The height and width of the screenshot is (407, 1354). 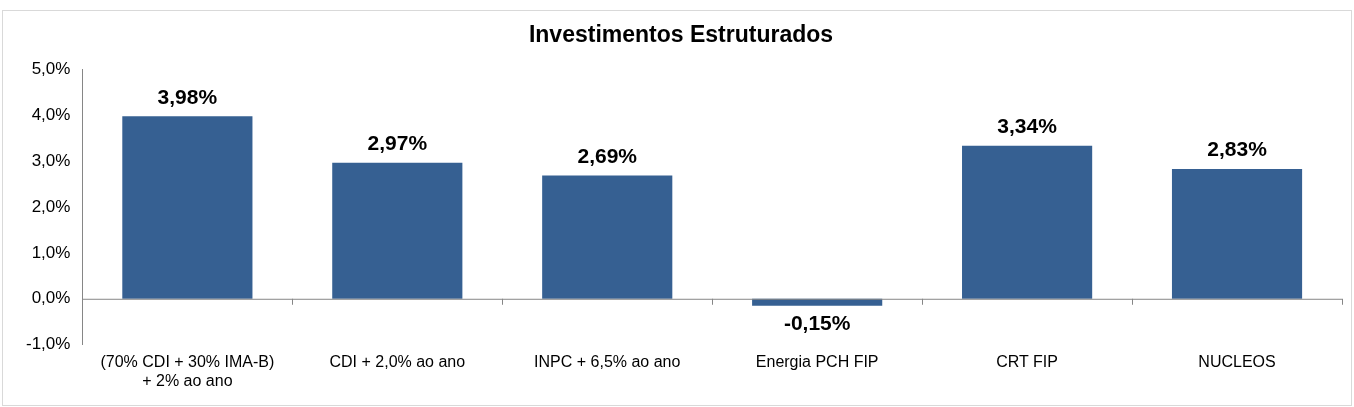 What do you see at coordinates (51, 160) in the screenshot?
I see `y-tick-label: 3,0%` at bounding box center [51, 160].